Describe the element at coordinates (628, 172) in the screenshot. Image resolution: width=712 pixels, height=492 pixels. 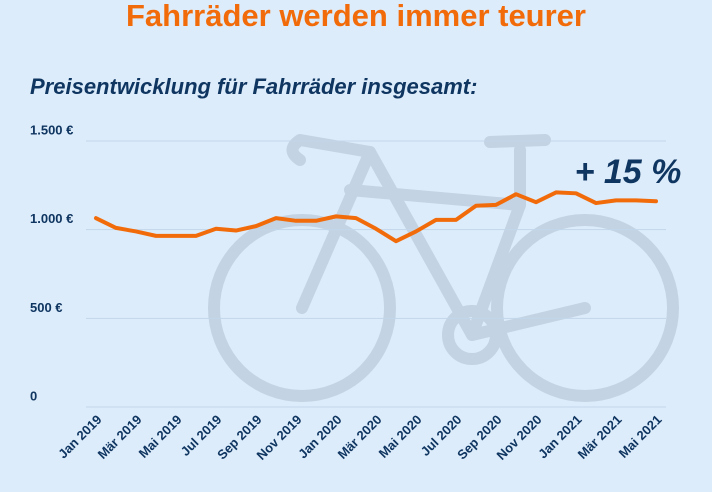
I see `annotation: + 15 %` at that location.